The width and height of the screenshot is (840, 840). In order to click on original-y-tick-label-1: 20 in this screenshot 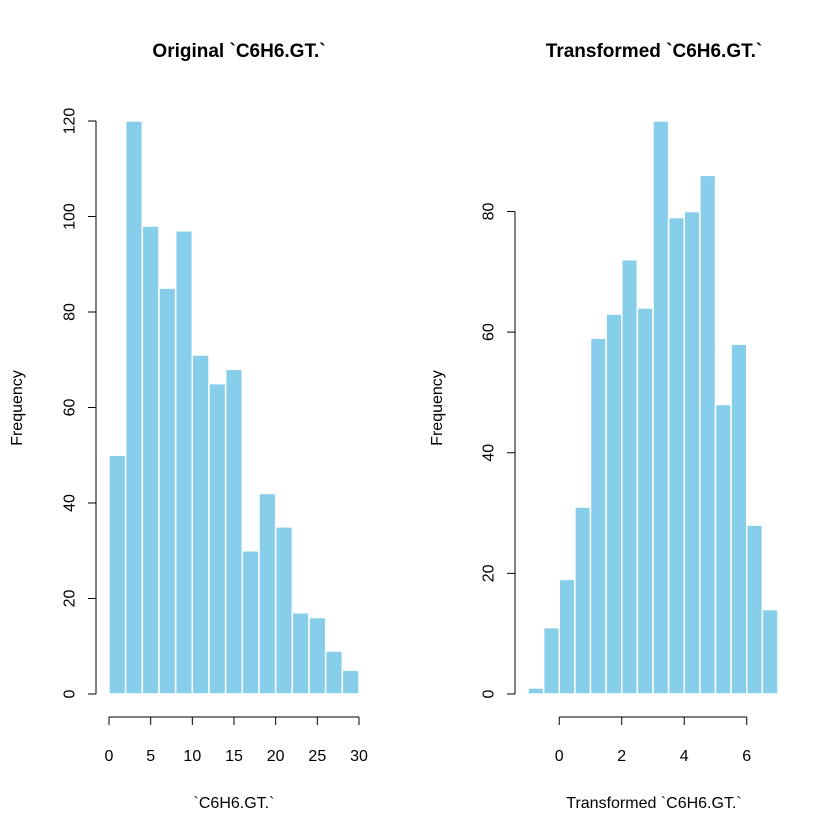, I will do `click(70, 599)`.